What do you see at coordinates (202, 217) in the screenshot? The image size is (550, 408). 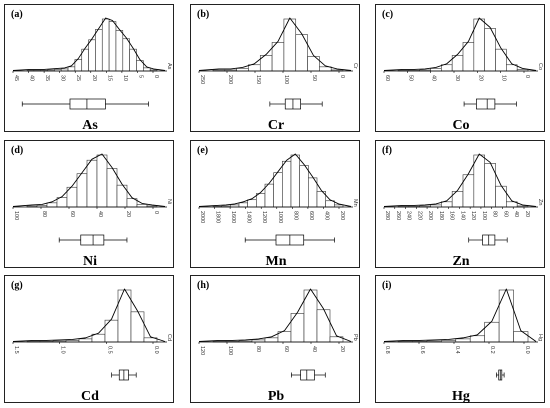 I see `x-tick-label: 2000` at bounding box center [202, 217].